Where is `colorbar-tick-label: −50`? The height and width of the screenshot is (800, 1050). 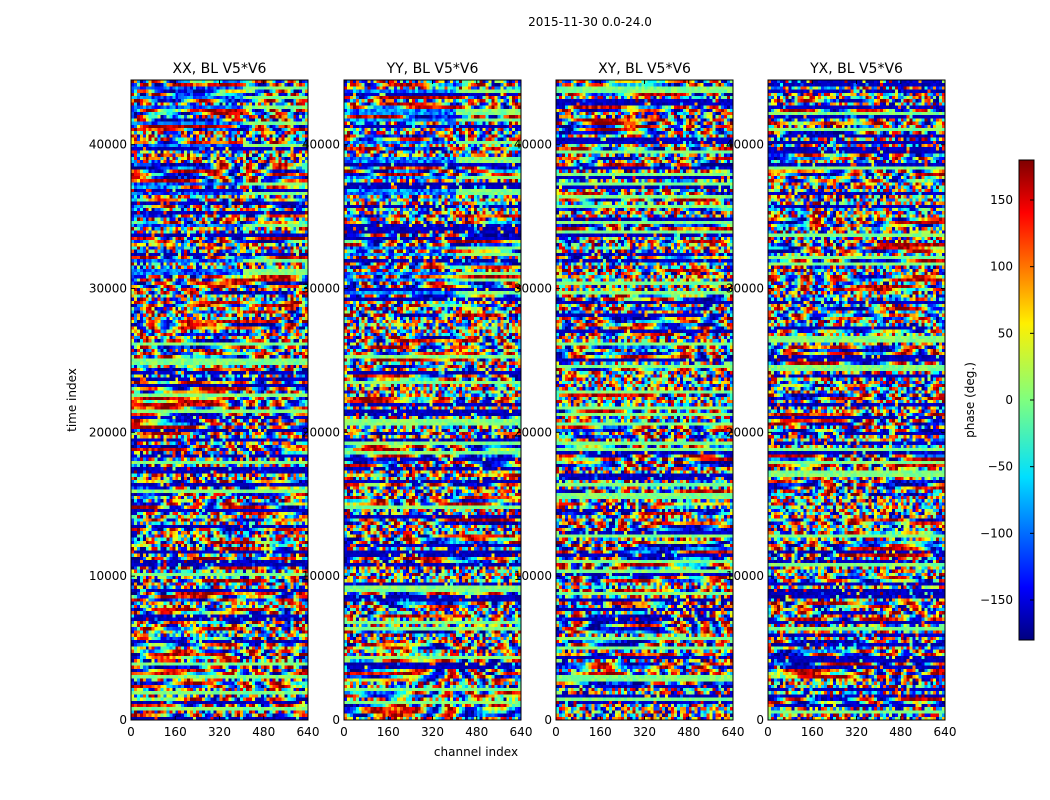 colorbar-tick-label: −50 is located at coordinates (1000, 467).